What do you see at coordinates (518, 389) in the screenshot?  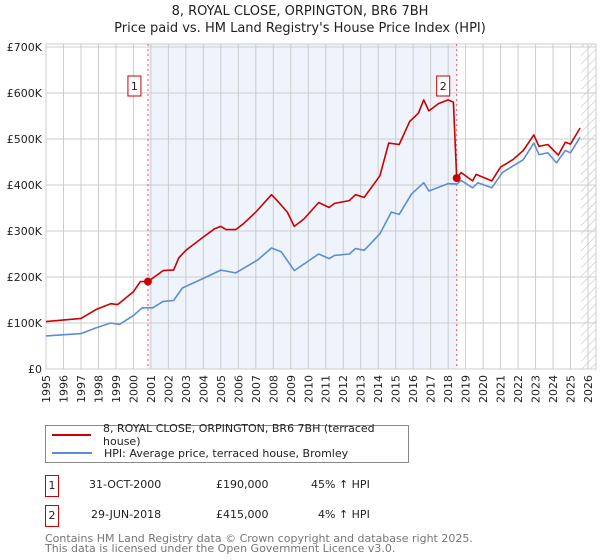 I see `x-tick-label: 2022` at bounding box center [518, 389].